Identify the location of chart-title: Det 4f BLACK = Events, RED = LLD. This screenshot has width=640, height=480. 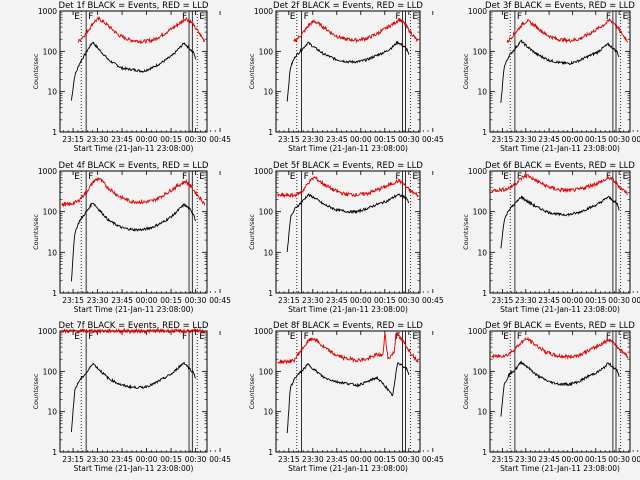
(134, 166).